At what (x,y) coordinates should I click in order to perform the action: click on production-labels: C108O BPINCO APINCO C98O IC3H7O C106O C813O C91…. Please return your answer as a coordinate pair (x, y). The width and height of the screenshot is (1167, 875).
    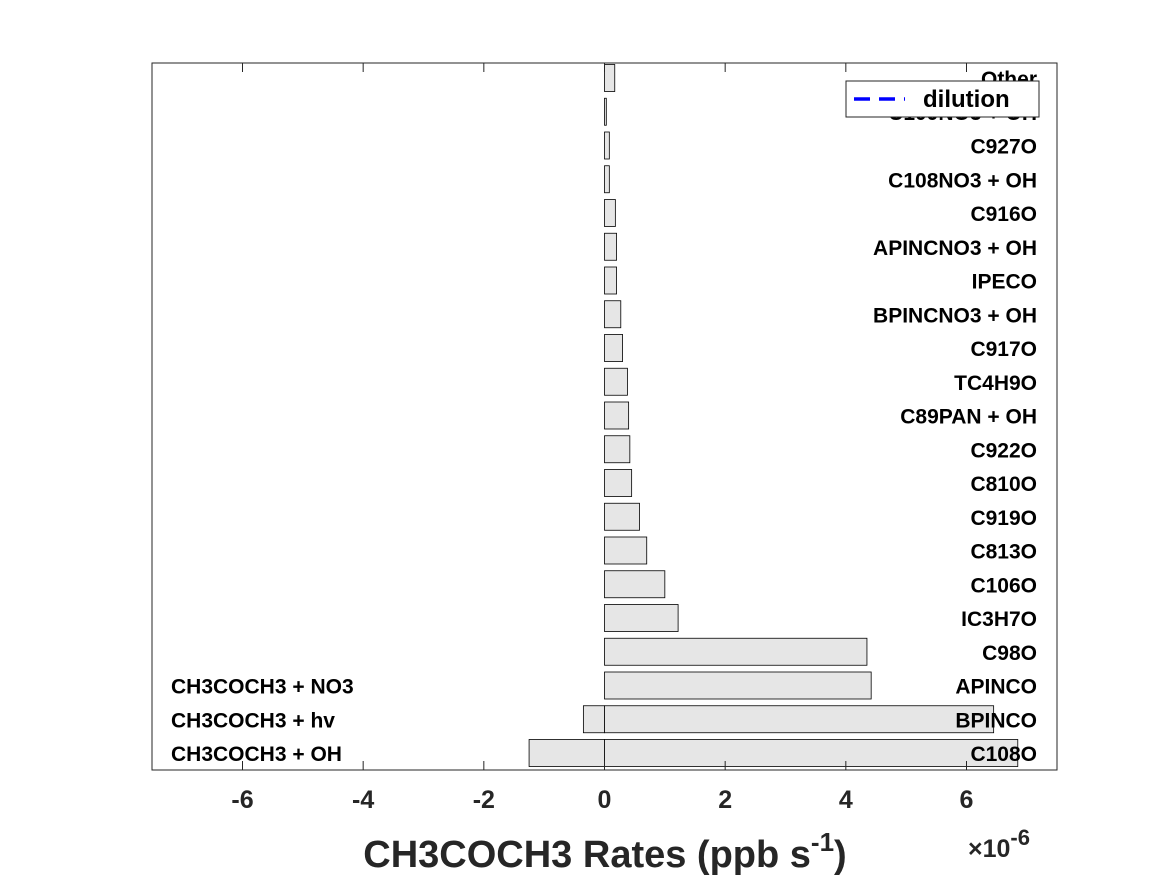
    Looking at the image, I should click on (955, 417).